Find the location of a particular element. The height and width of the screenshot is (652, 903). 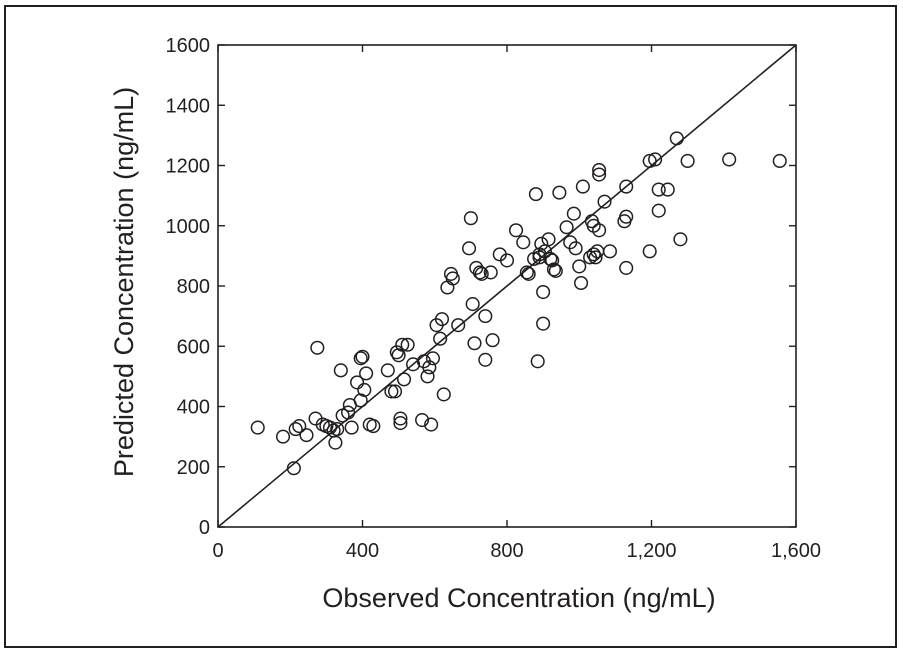

y-tick-label: 1400 is located at coordinates (188, 106).